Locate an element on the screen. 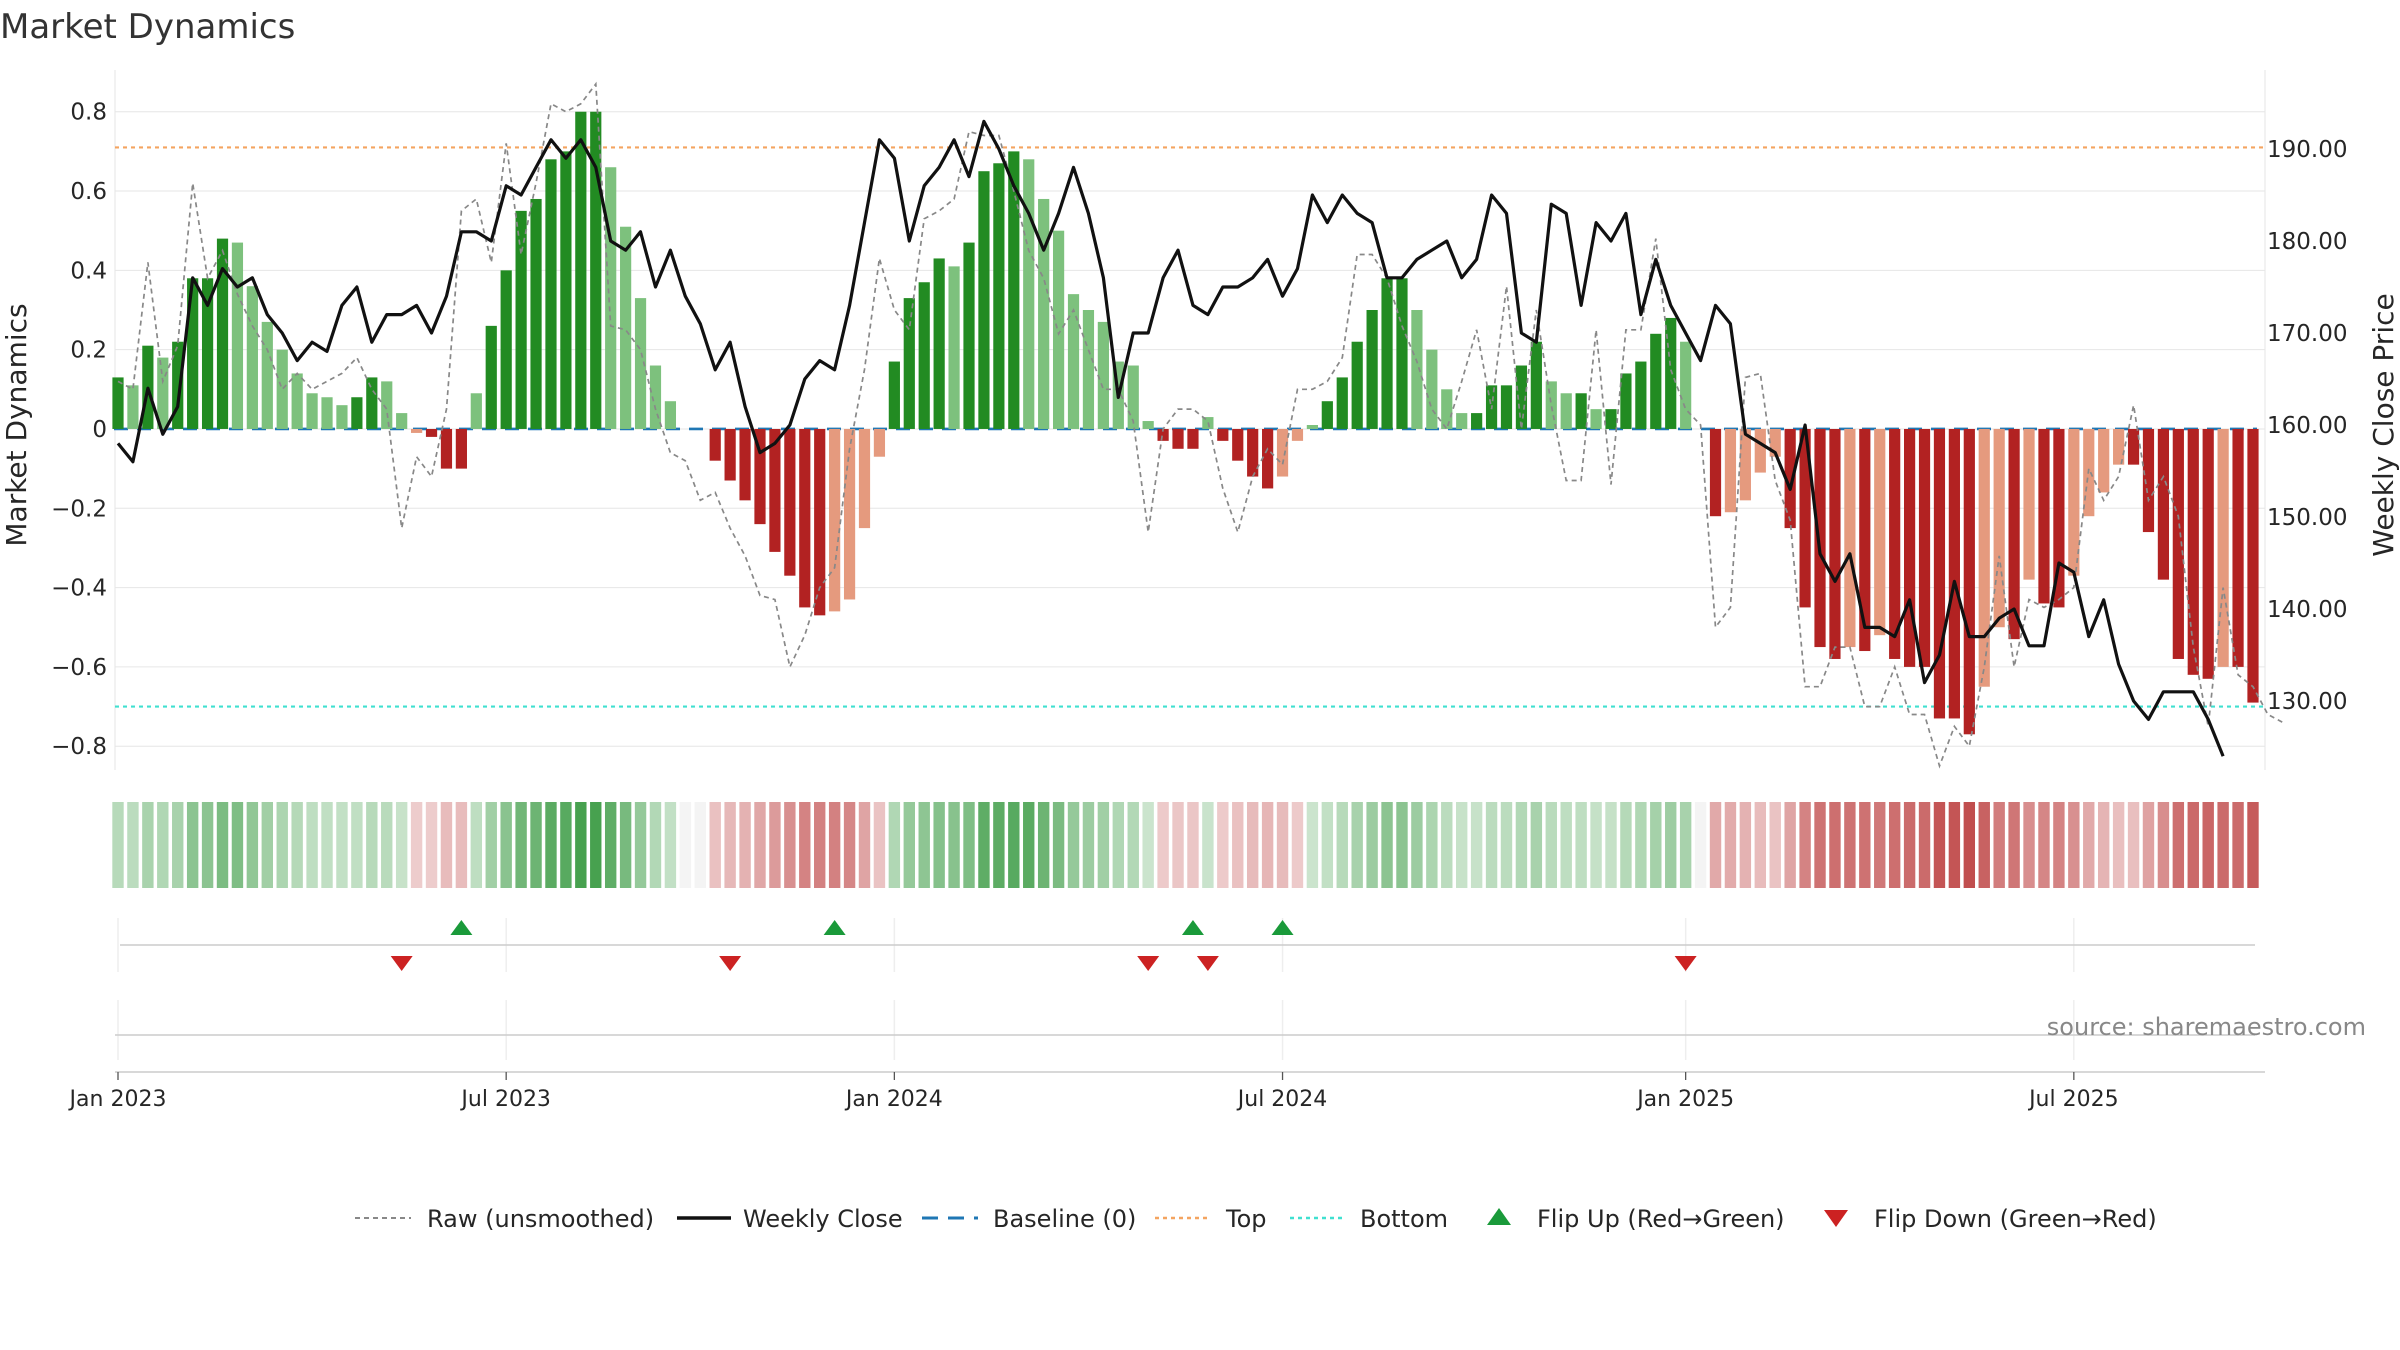 This screenshot has width=2400, height=1350. legend-item-flip_down: Flip Down (Green→Red) is located at coordinates (1990, 1219).